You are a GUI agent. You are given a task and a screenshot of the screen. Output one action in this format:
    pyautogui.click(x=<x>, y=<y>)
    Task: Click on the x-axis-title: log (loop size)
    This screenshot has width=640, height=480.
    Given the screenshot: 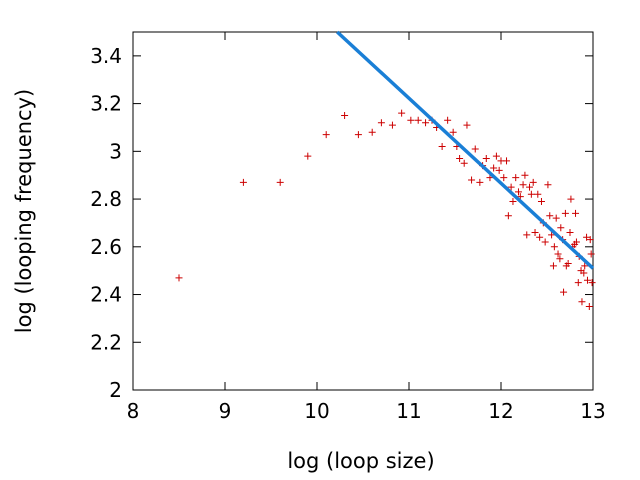 What is the action you would take?
    pyautogui.click(x=360, y=461)
    